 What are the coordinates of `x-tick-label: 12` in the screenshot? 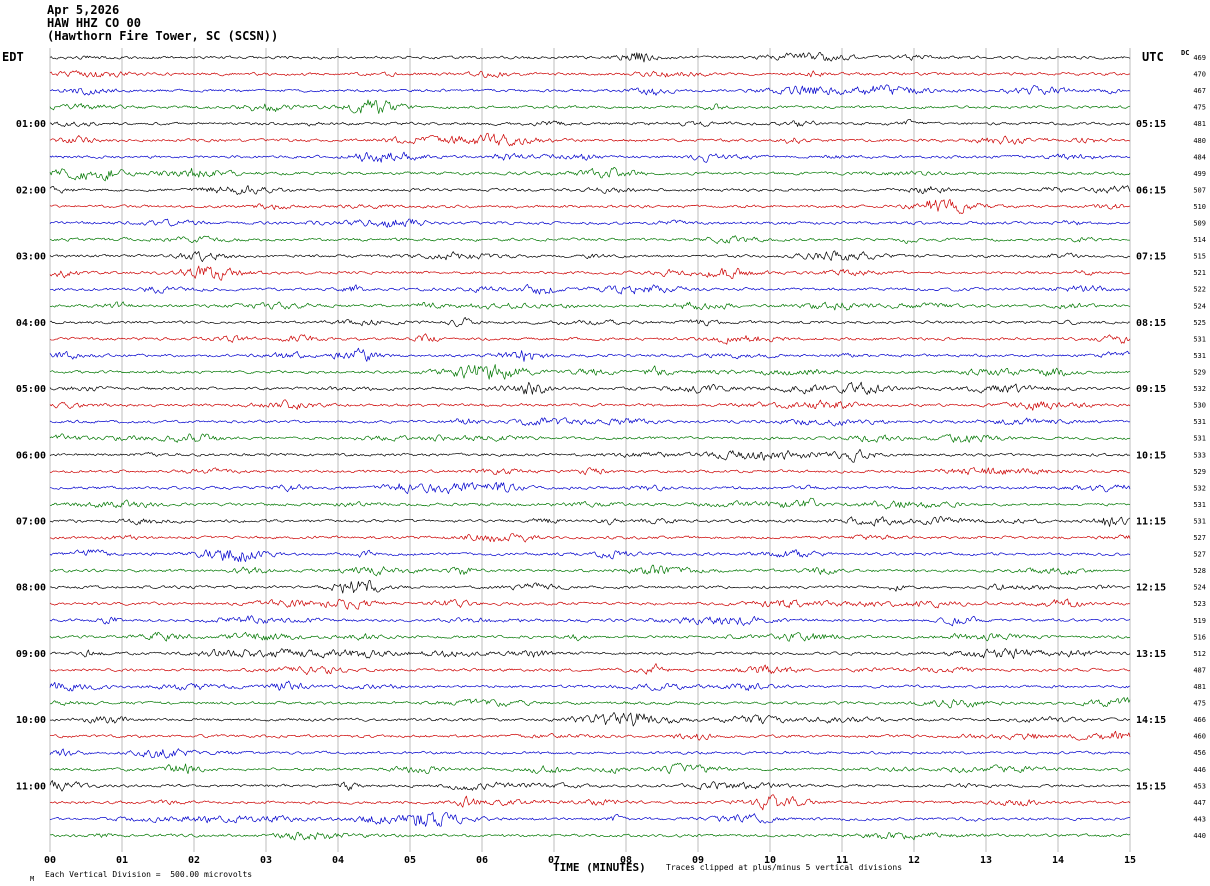 It's located at (914, 860).